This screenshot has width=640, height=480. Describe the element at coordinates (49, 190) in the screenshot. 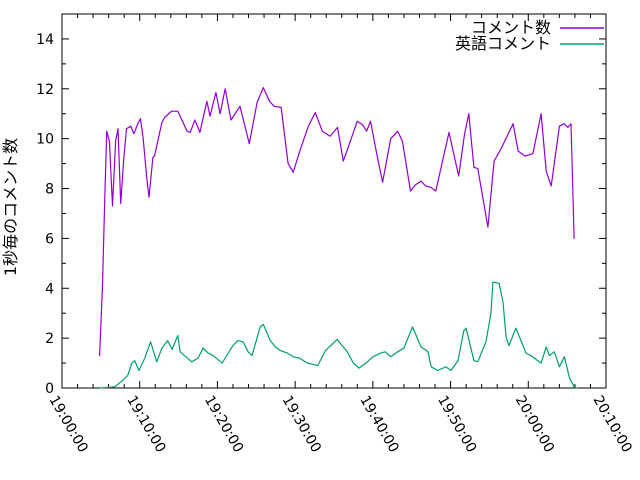

I see `y-tick-label: 8` at that location.